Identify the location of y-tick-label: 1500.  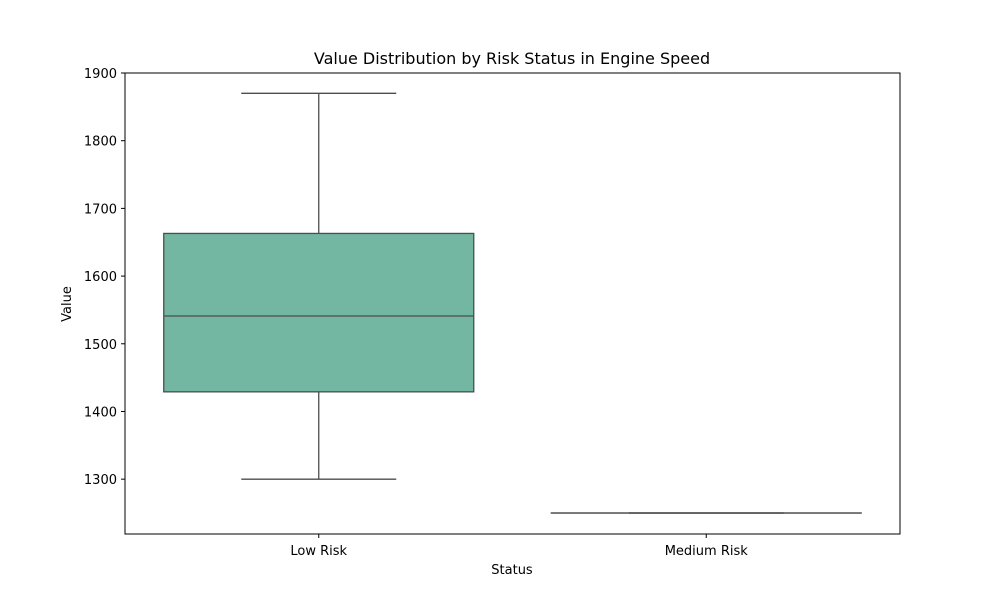
(100, 345).